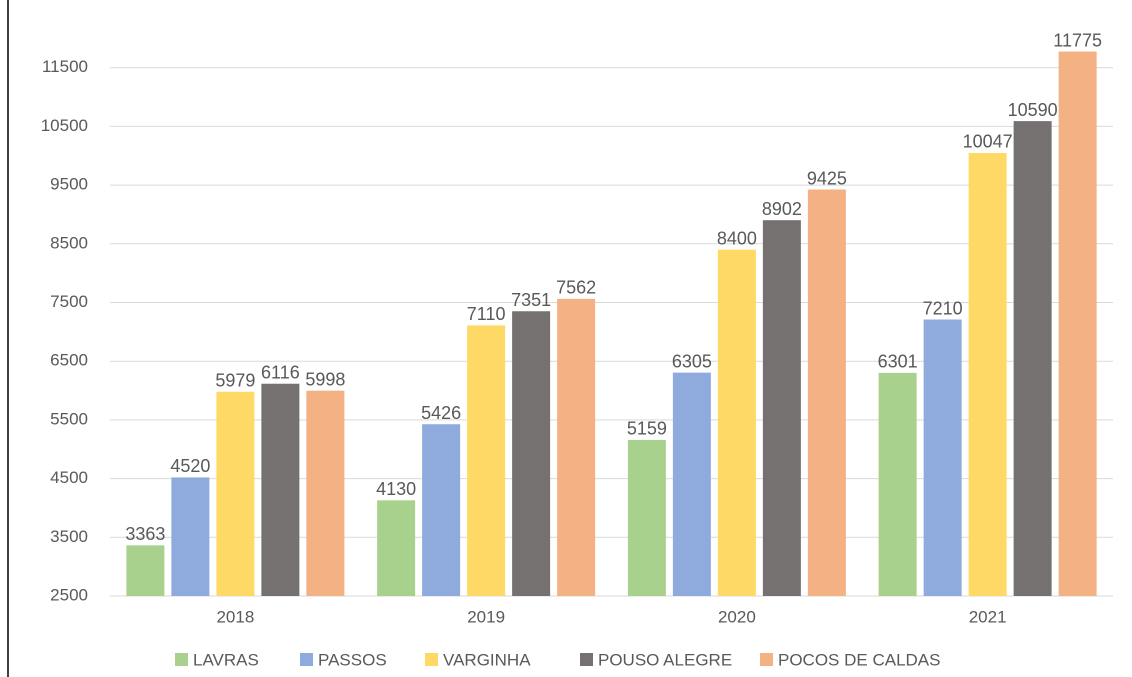 The width and height of the screenshot is (1132, 677). Describe the element at coordinates (827, 178) in the screenshot. I see `value-label: 9425` at that location.